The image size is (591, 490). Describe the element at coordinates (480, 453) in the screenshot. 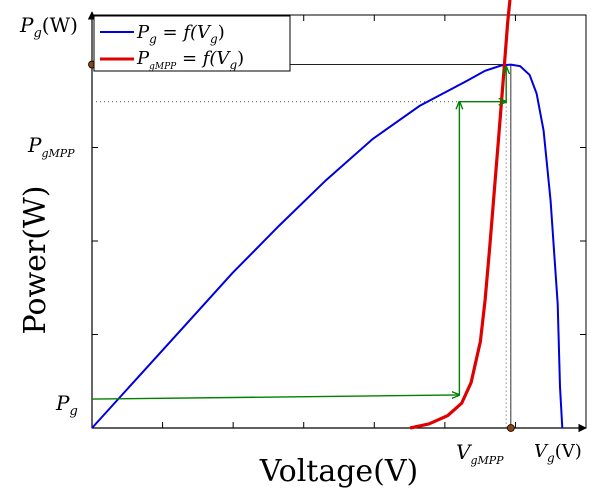

I see `x-tick-label-vgmpp: VgMPP` at that location.